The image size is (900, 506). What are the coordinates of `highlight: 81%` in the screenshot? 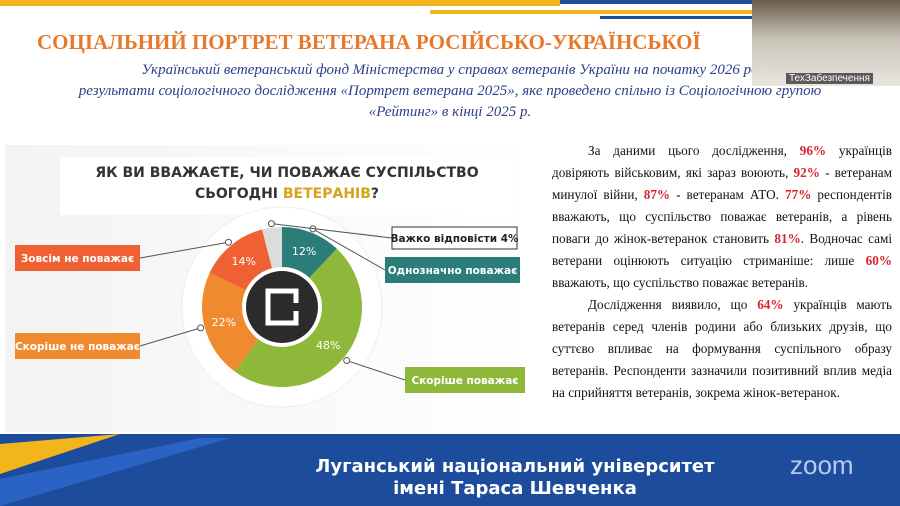 It's located at (787, 238).